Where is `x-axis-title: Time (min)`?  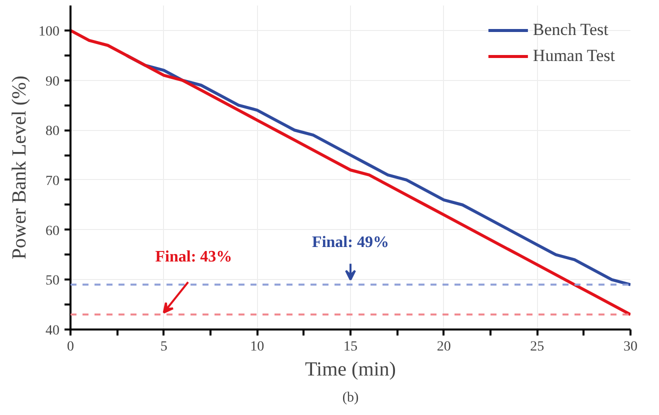
x-axis-title: Time (min) is located at coordinates (350, 369).